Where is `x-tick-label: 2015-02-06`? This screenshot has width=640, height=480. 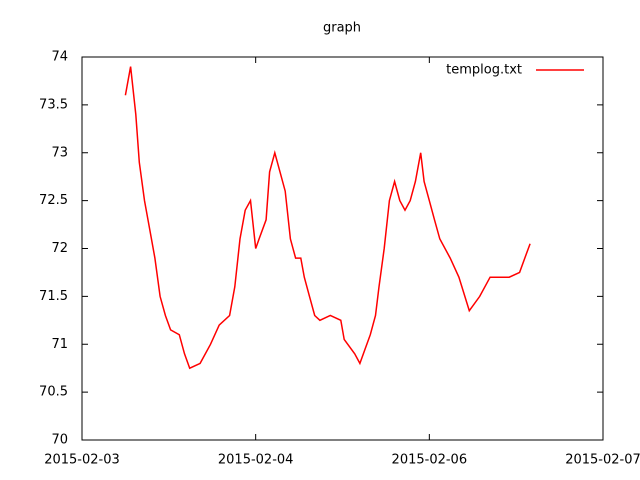
x-tick-label: 2015-02-06 is located at coordinates (430, 460).